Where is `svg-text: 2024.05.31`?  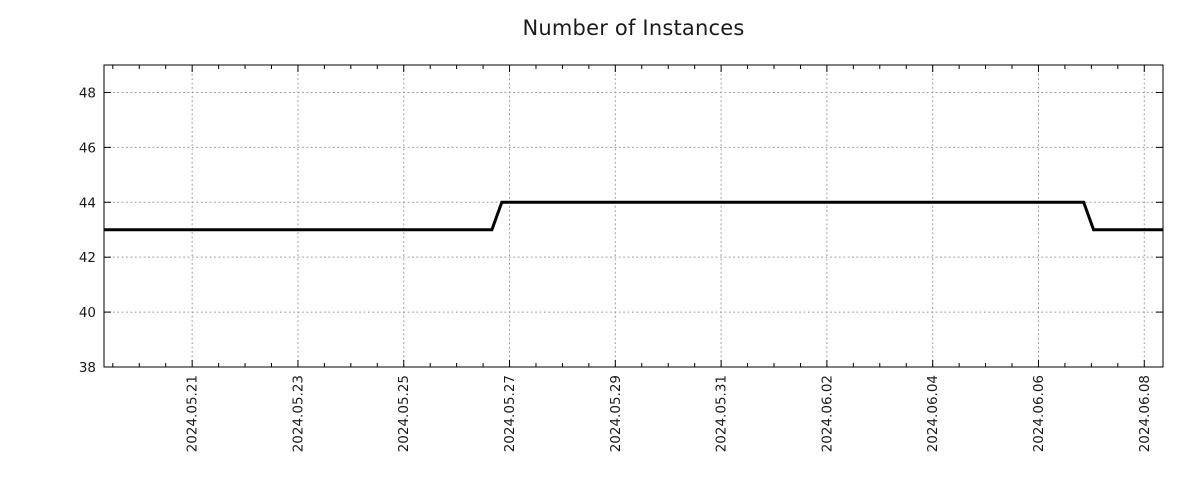
svg-text: 2024.05.31 is located at coordinates (722, 413).